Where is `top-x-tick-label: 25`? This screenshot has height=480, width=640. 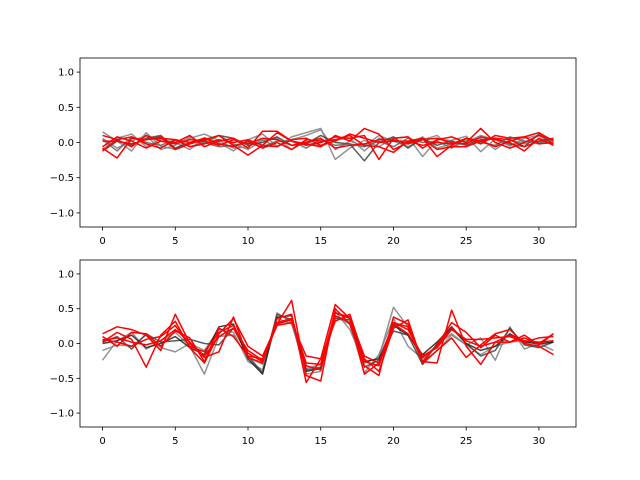
top-x-tick-label: 25 is located at coordinates (466, 241).